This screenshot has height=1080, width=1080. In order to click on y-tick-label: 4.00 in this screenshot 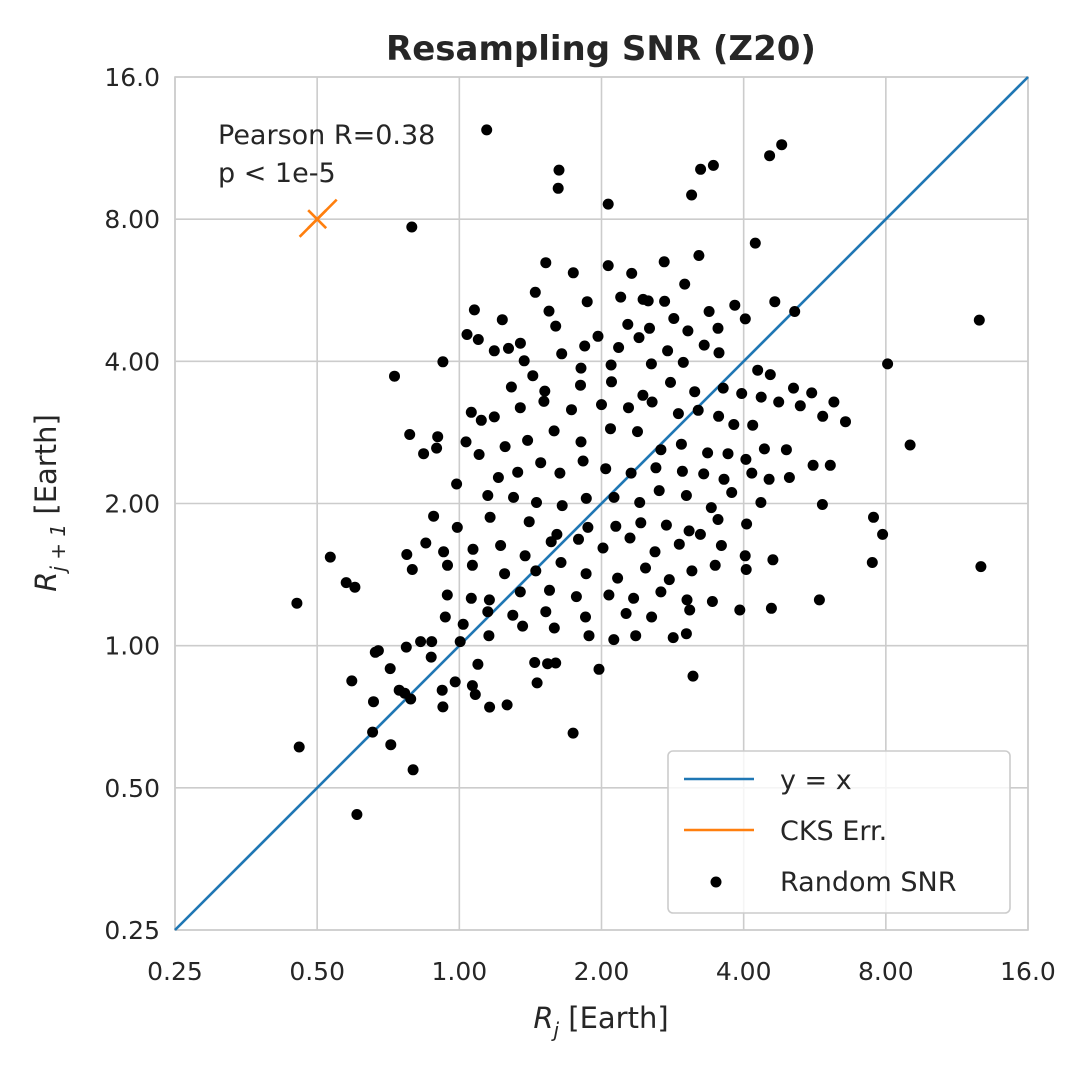, I will do `click(132, 361)`.